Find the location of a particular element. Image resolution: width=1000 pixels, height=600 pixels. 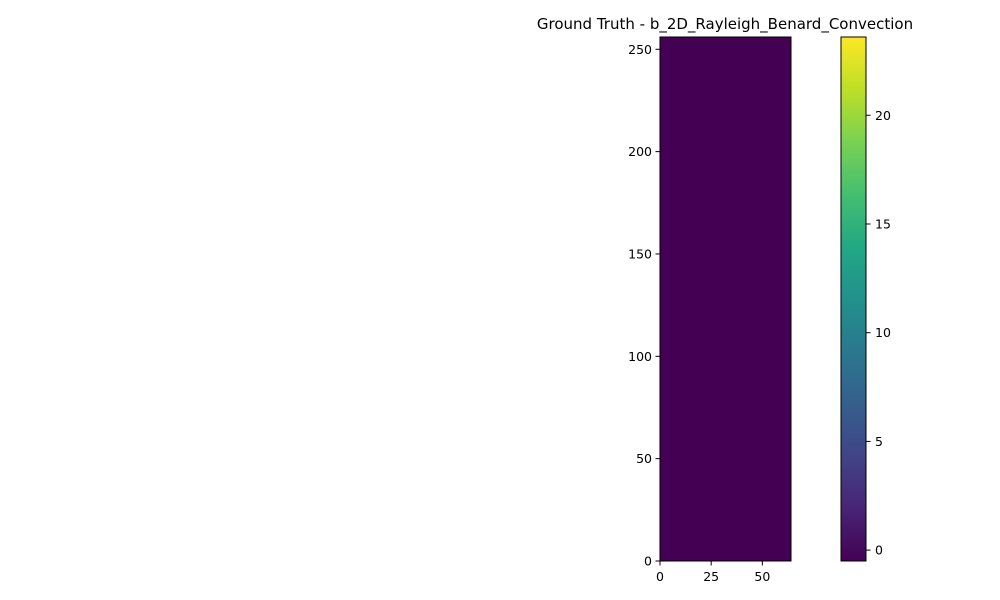

y-tick-label: 0 is located at coordinates (648, 561).